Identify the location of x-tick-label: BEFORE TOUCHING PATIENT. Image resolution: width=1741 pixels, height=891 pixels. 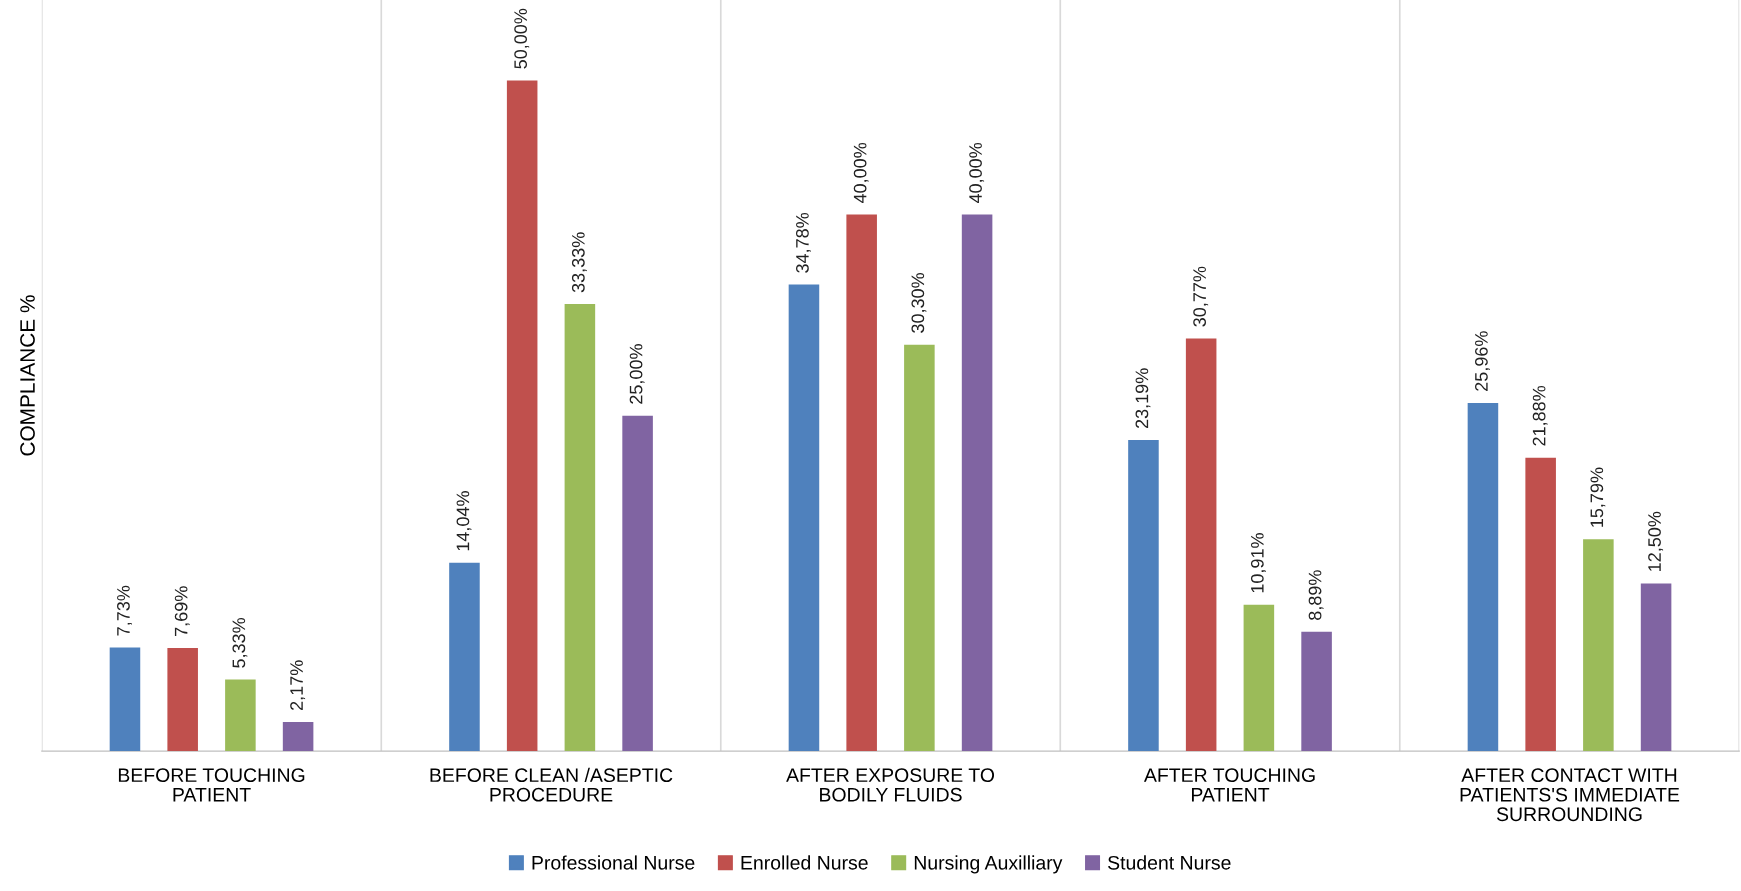
(211, 785).